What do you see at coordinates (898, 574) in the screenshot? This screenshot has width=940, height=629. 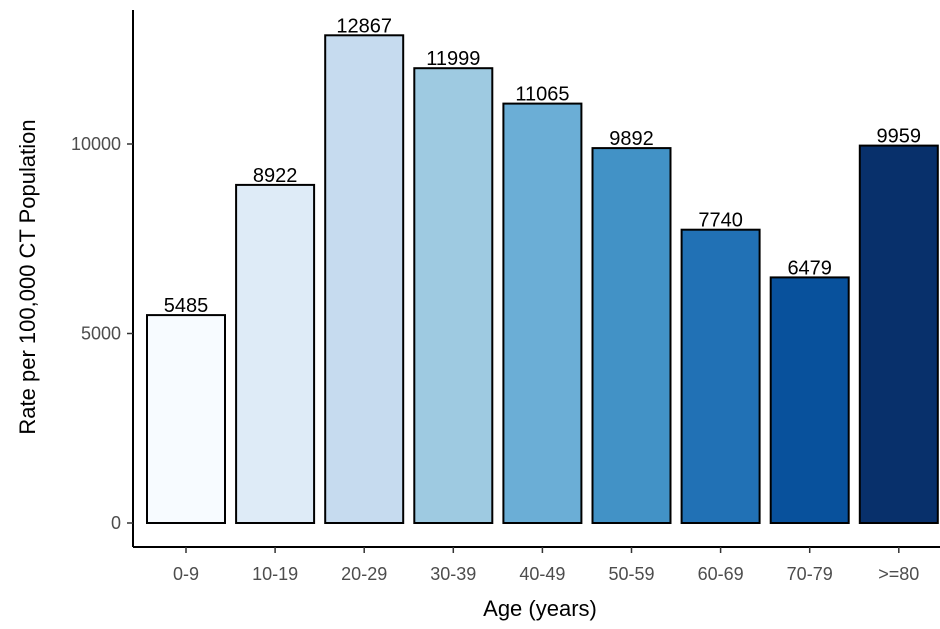 I see `x-tick-label: >=80` at bounding box center [898, 574].